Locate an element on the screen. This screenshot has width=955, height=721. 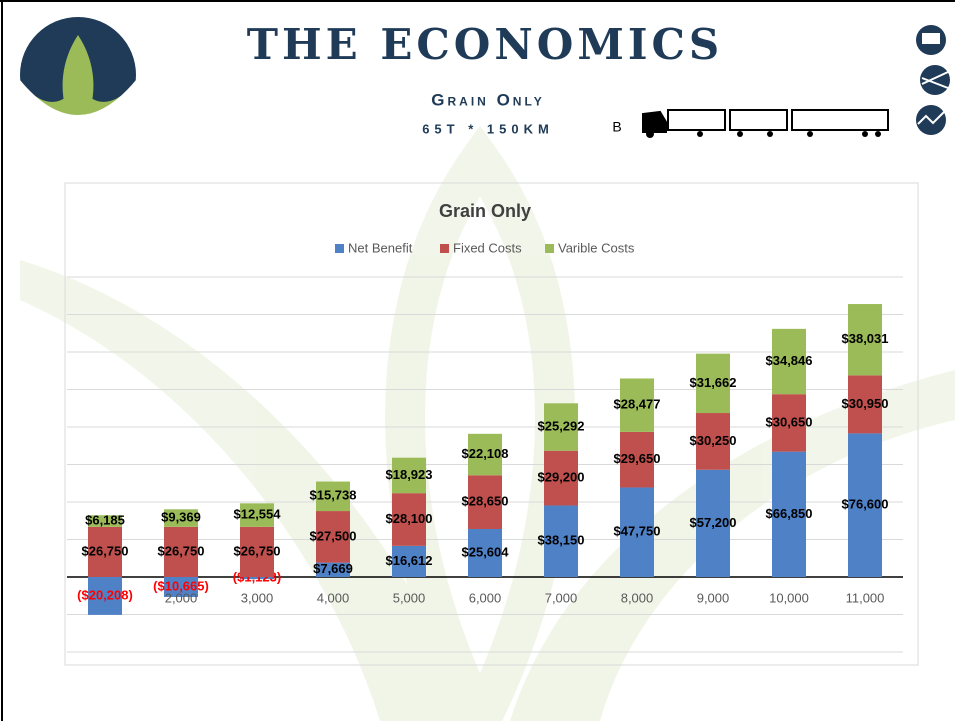
data-label: $29,200 is located at coordinates (561, 477).